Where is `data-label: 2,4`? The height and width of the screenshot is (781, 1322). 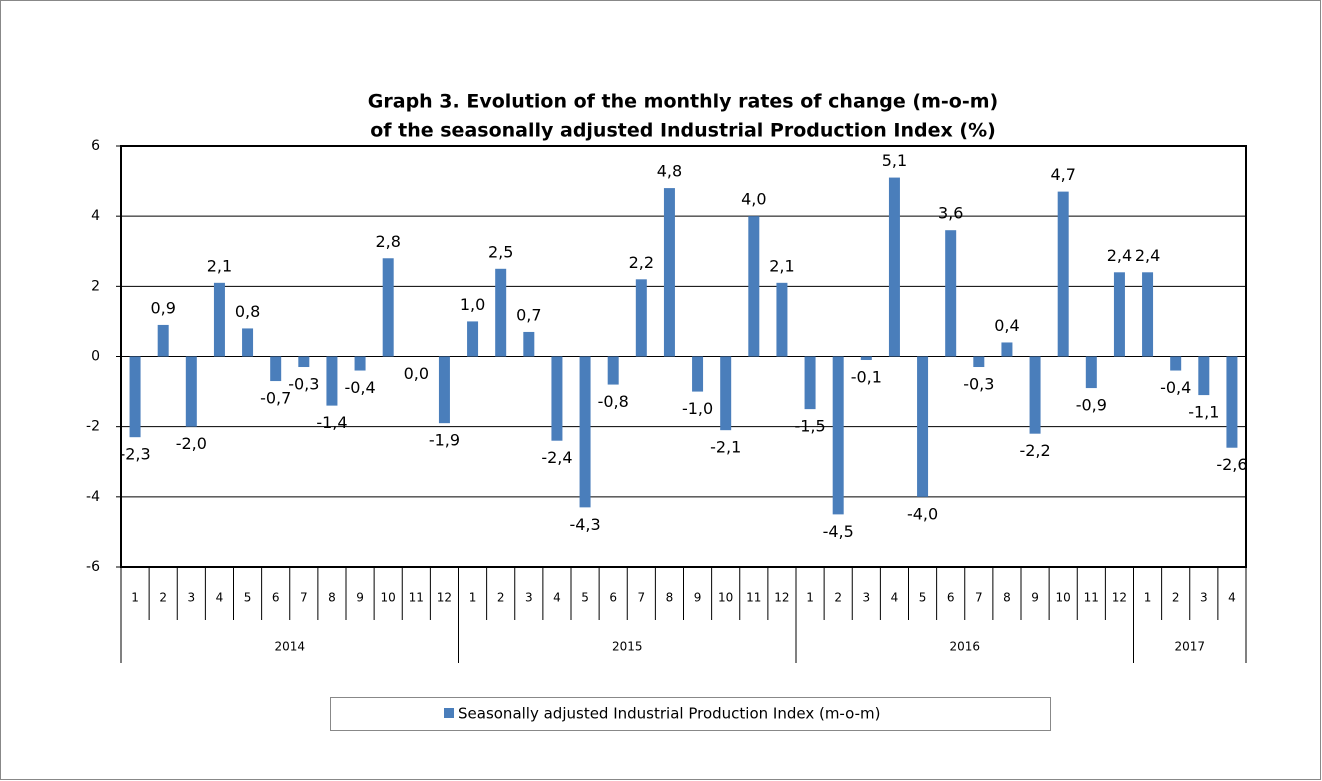
data-label: 2,4 is located at coordinates (1147, 255).